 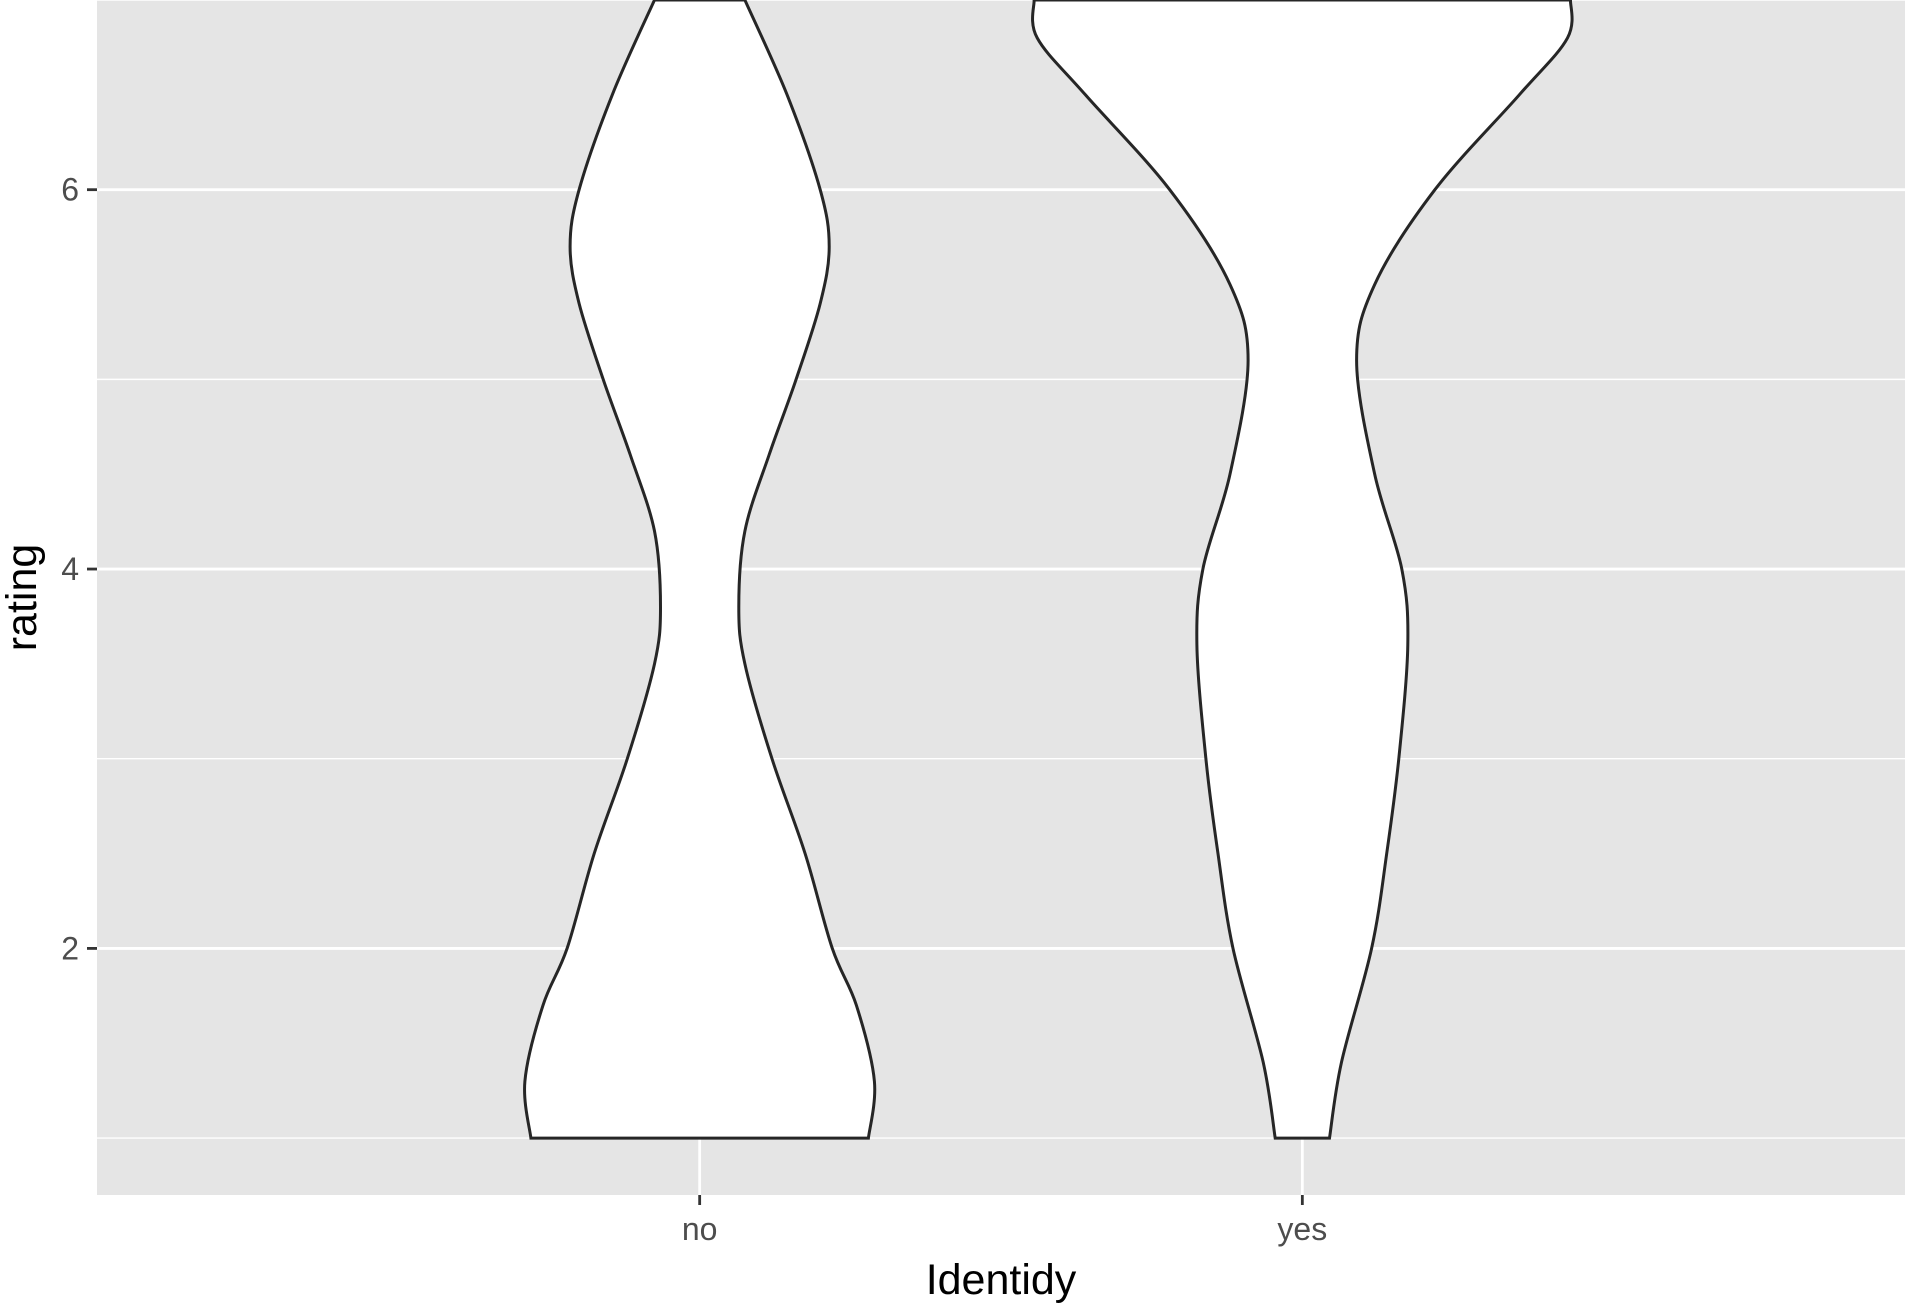 I want to click on y-tick-label: 6, so click(x=70, y=190).